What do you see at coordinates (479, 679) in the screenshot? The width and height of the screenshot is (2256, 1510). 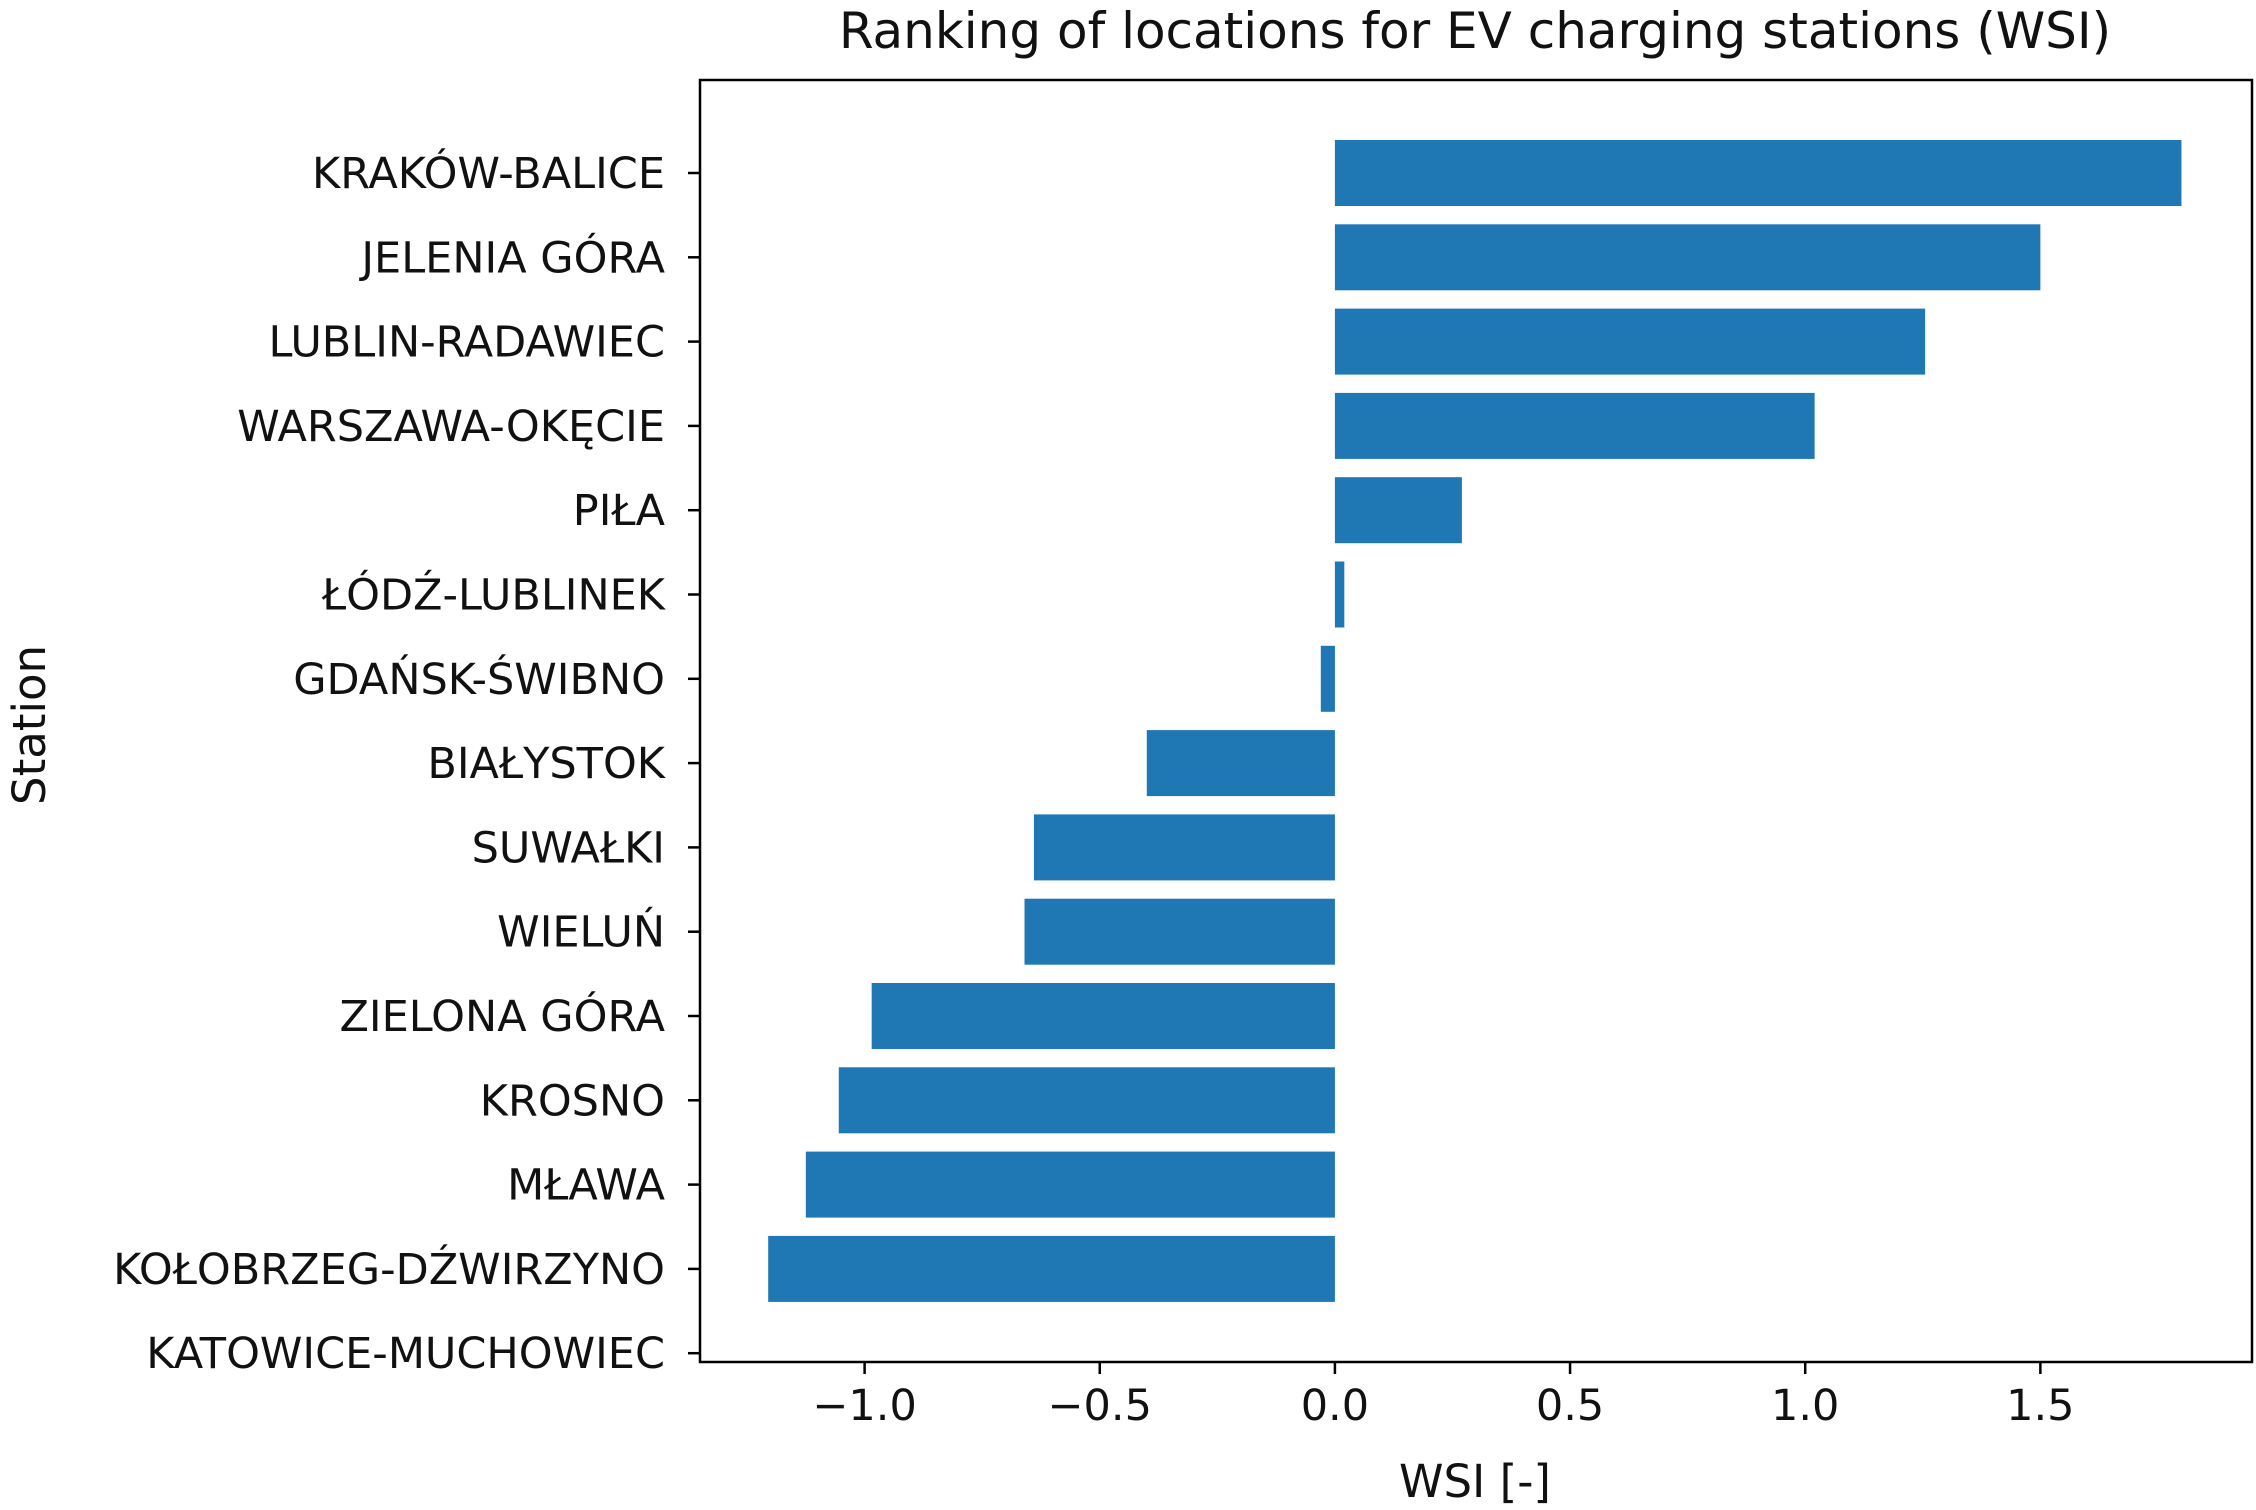 I see `y-tick-label-gdansk-swibno: GDAŃSK-ŚWIBNO` at bounding box center [479, 679].